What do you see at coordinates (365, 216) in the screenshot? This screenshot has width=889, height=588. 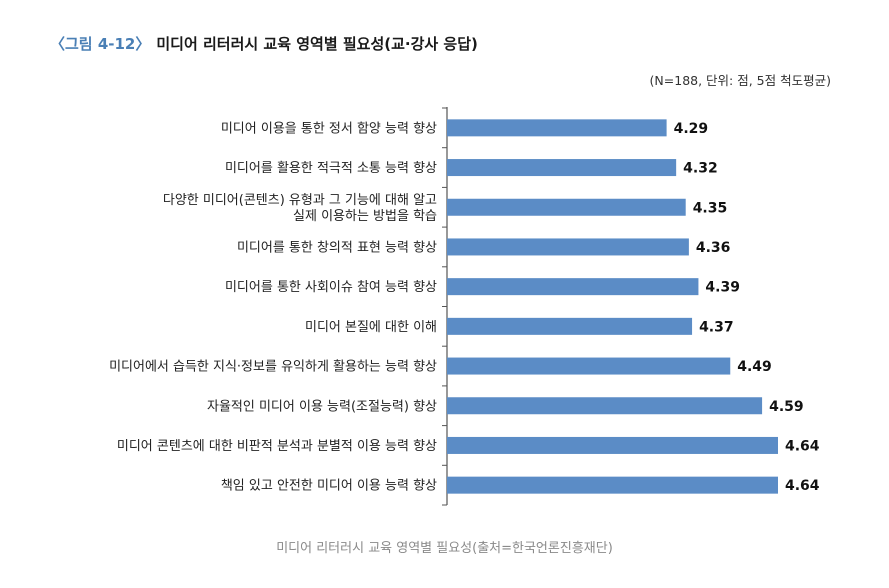 I see `category-label: 실제 이용하는 방법을 학습` at bounding box center [365, 216].